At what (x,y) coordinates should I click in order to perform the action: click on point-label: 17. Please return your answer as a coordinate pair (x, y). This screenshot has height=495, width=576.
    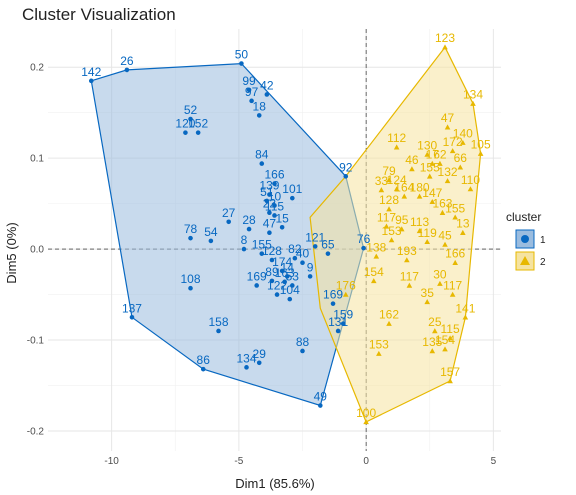
    Looking at the image, I should click on (433, 155).